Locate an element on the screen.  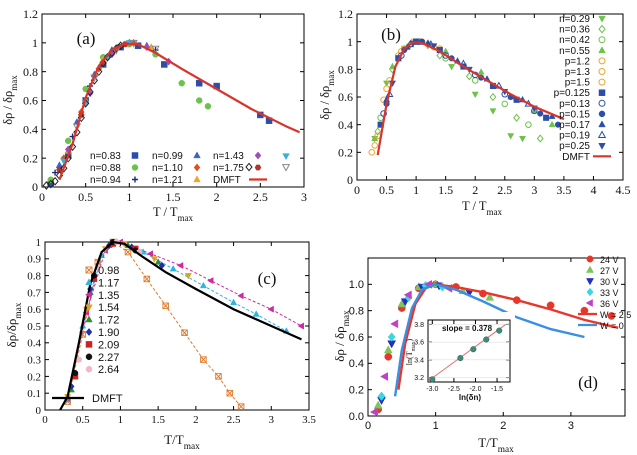
legend-label-1-35: 1.35 is located at coordinates (108, 296).